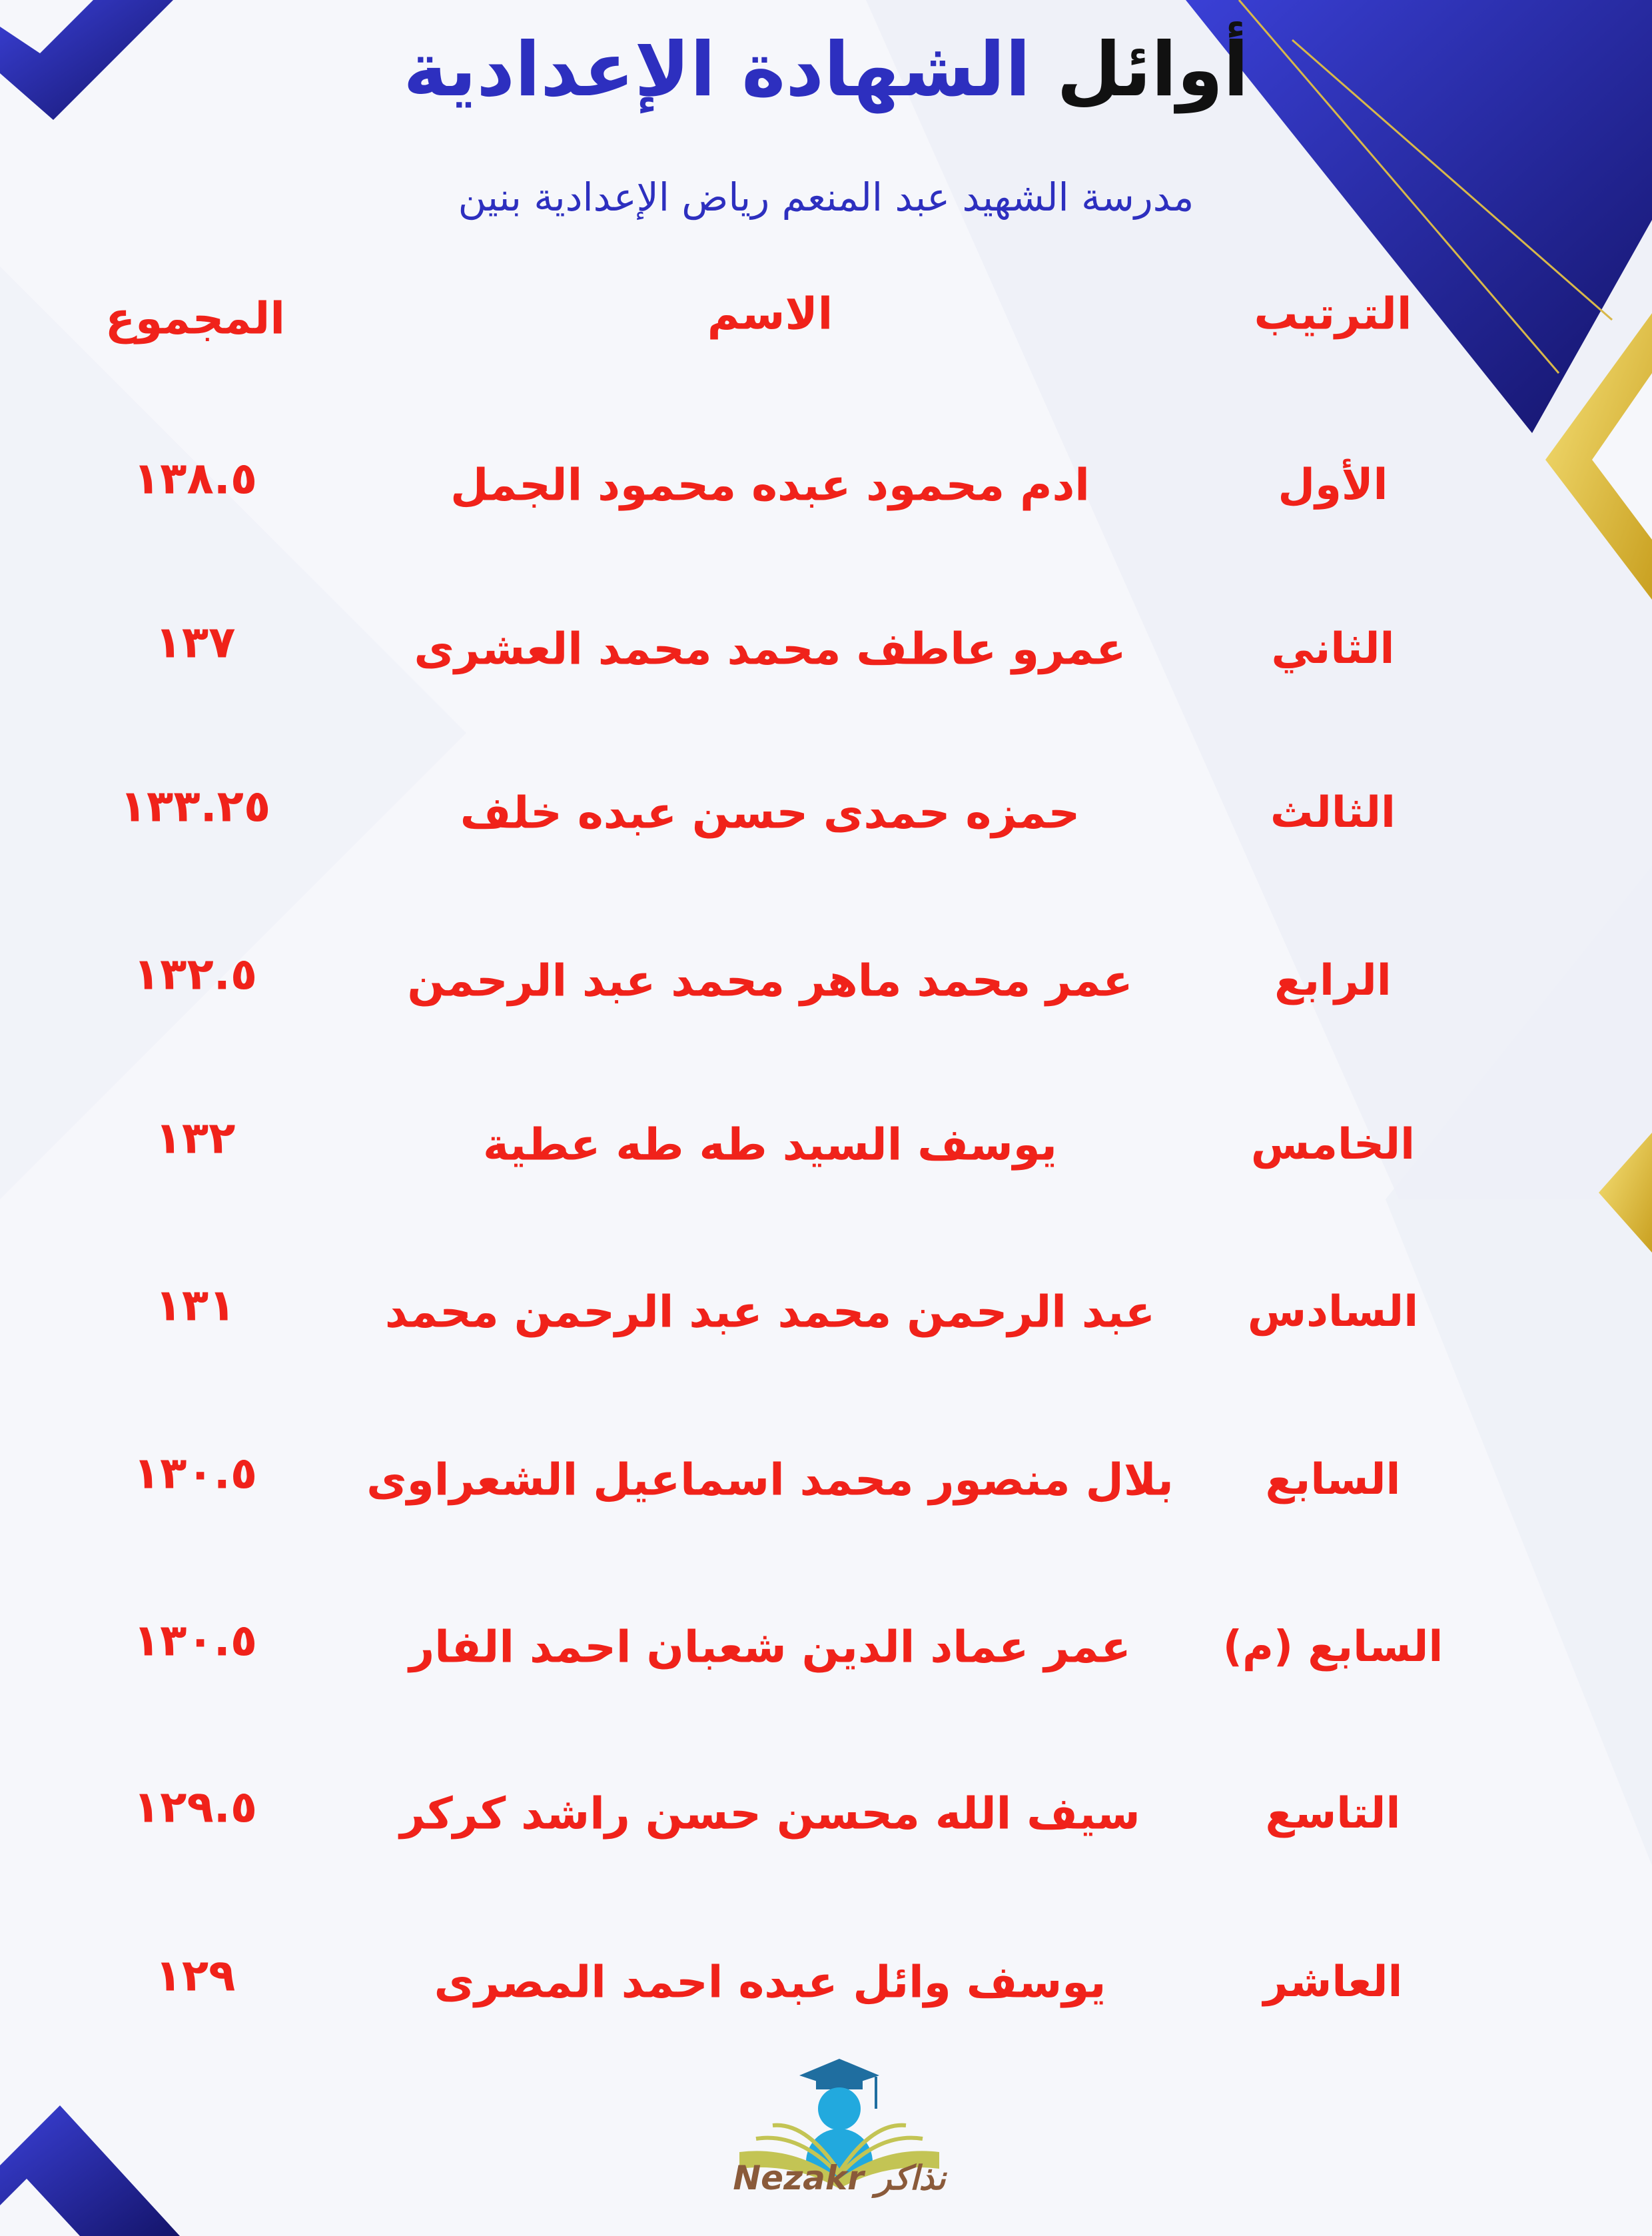  Describe the element at coordinates (1333, 1647) in the screenshot. I see `row-rank: السابع (م)` at that location.